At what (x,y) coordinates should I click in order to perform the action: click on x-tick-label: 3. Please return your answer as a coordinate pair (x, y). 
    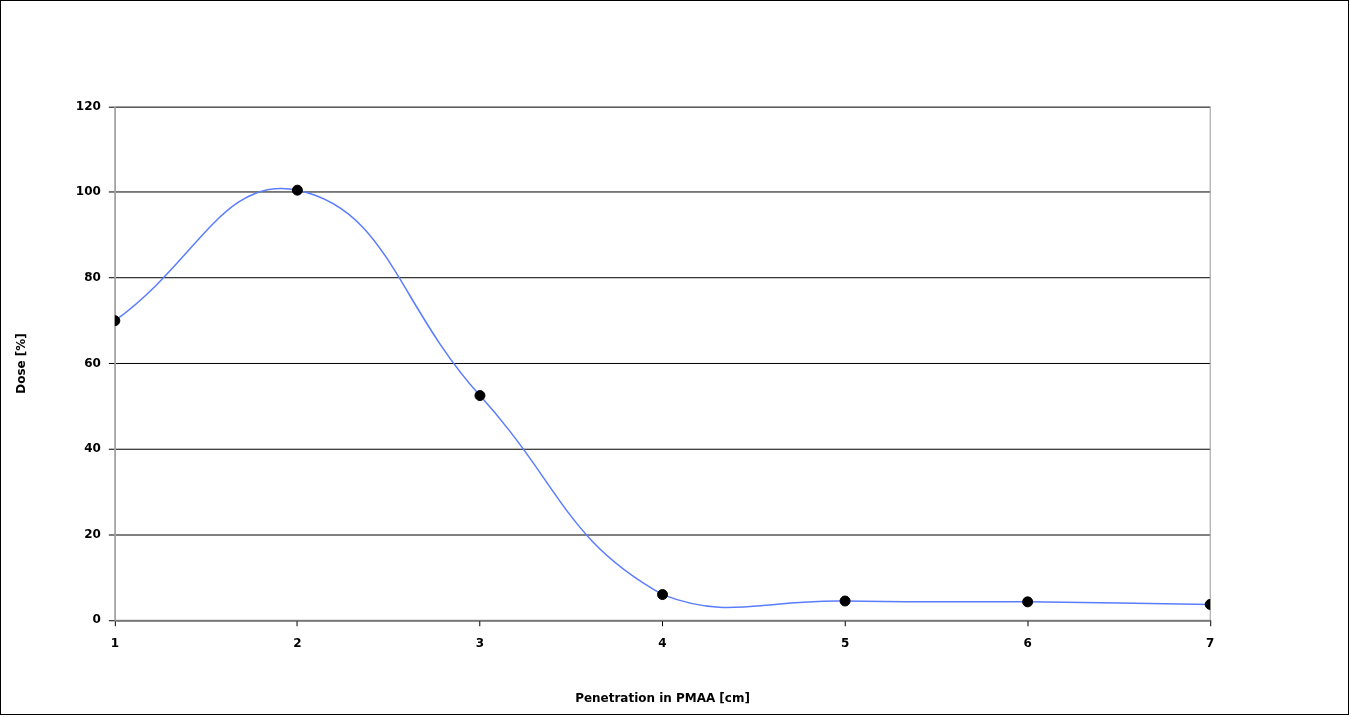
    Looking at the image, I should click on (480, 642).